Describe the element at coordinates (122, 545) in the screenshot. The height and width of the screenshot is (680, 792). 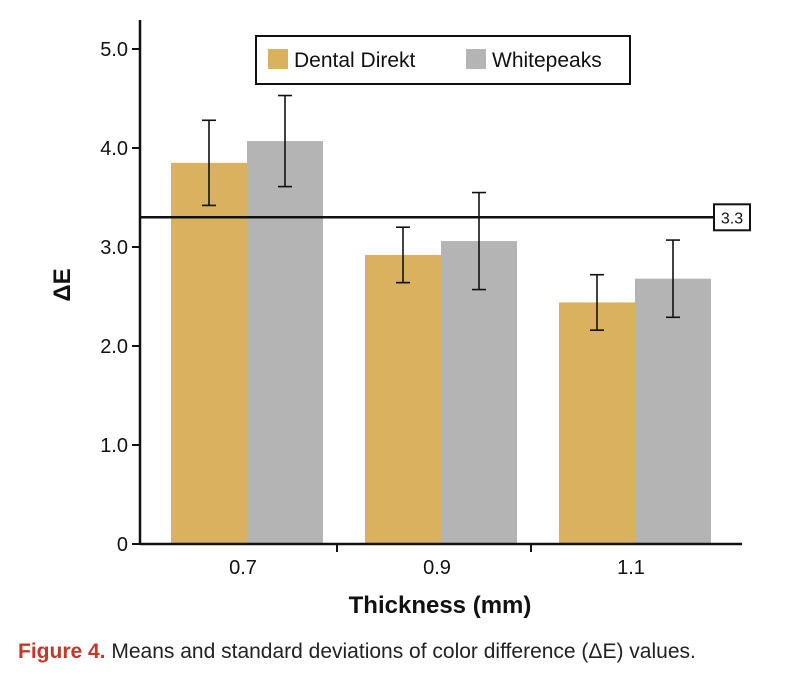
I see `y-tick-label: 0` at that location.